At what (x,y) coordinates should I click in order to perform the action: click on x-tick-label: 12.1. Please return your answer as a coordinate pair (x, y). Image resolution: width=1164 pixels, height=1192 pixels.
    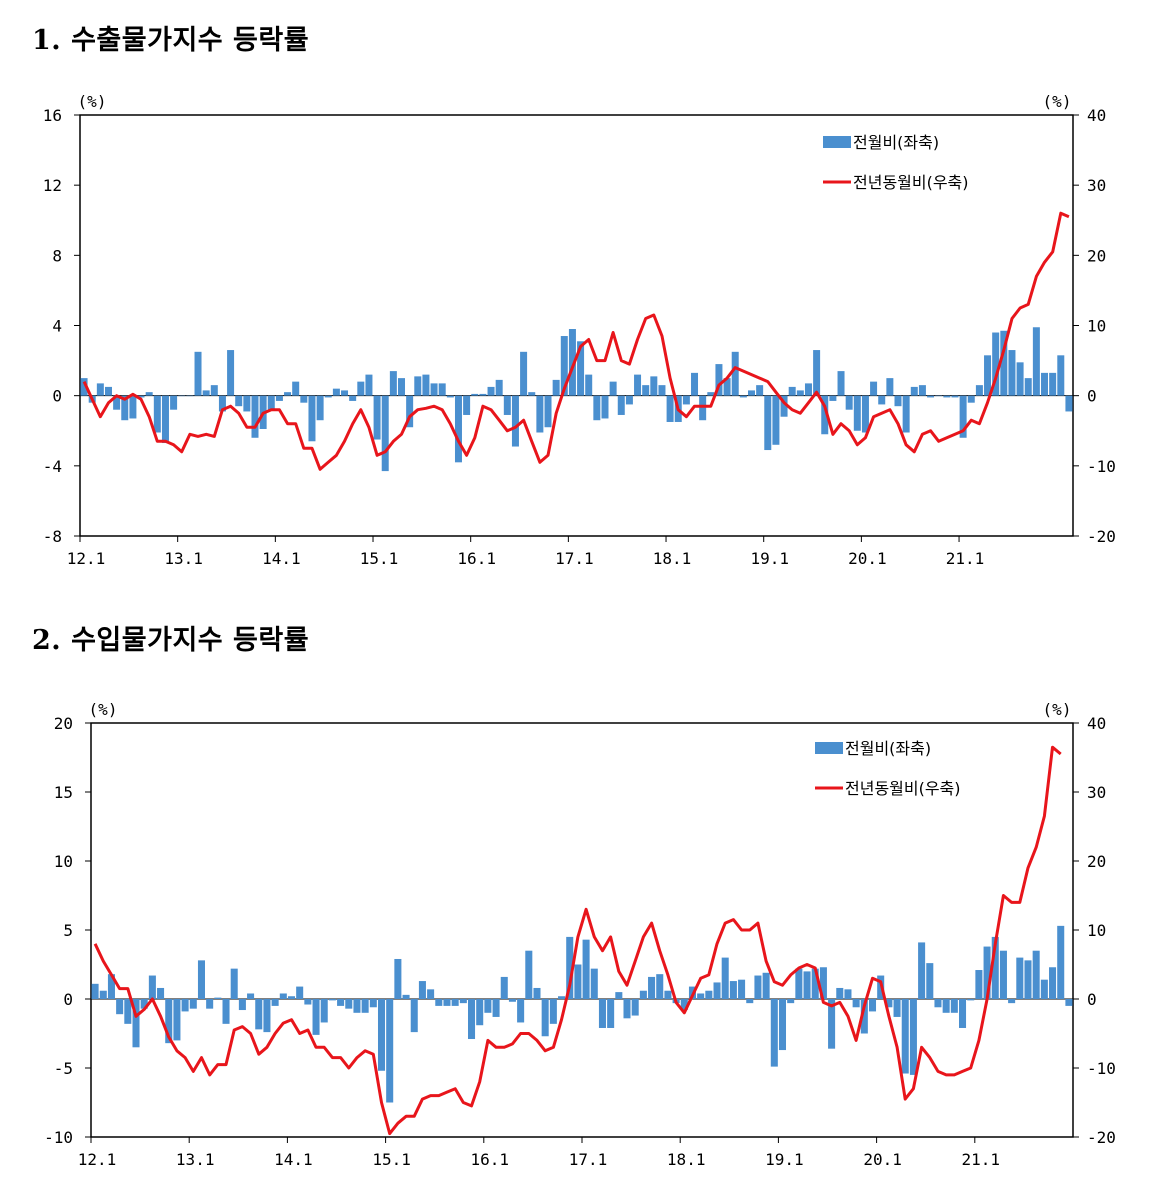
    Looking at the image, I should click on (86, 558).